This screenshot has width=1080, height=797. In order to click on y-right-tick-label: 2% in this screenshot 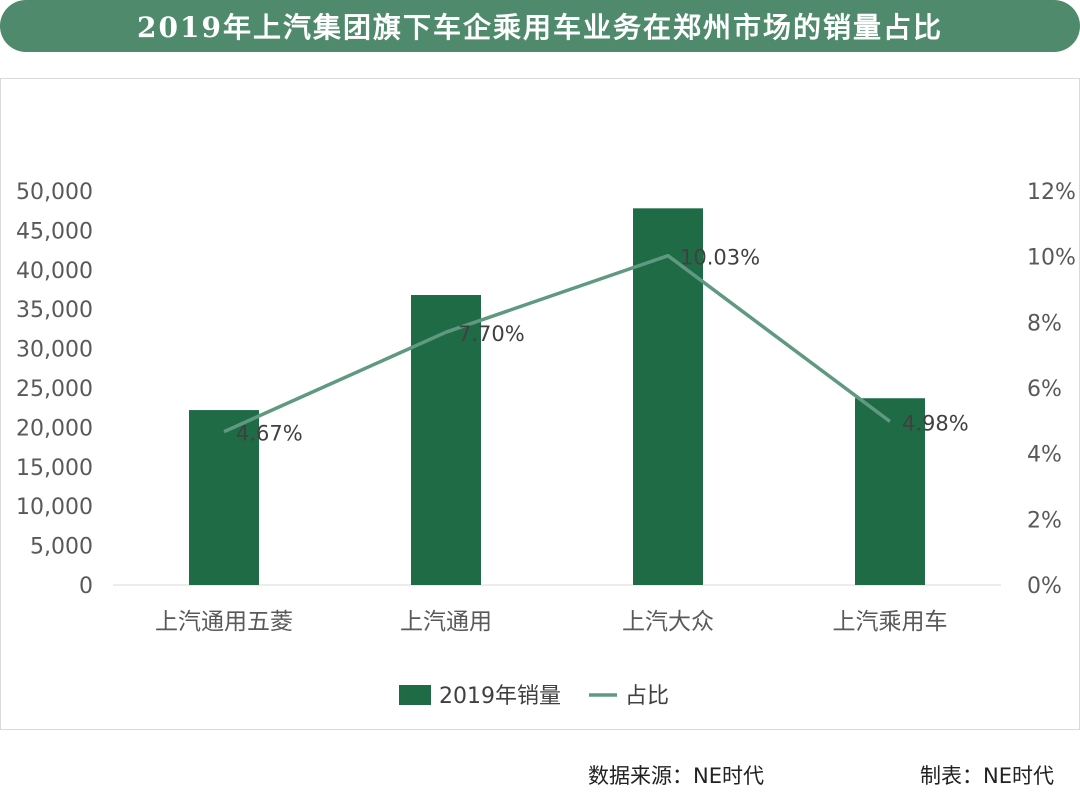, I will do `click(1044, 520)`.